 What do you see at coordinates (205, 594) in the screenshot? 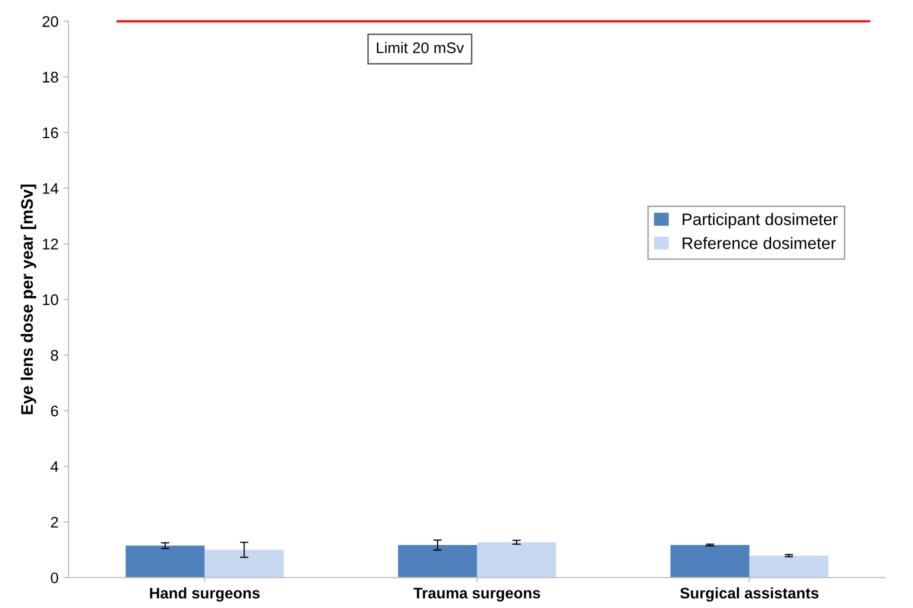
I see `x-tick-label: Hand surgeons` at bounding box center [205, 594].